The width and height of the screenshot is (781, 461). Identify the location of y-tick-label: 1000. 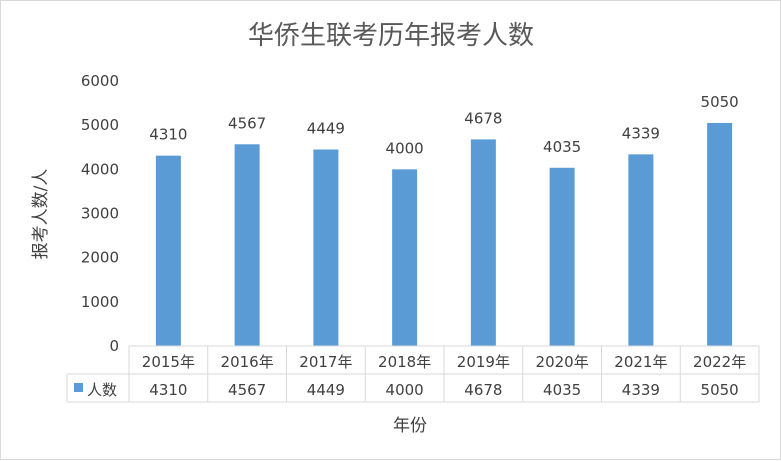
(100, 302).